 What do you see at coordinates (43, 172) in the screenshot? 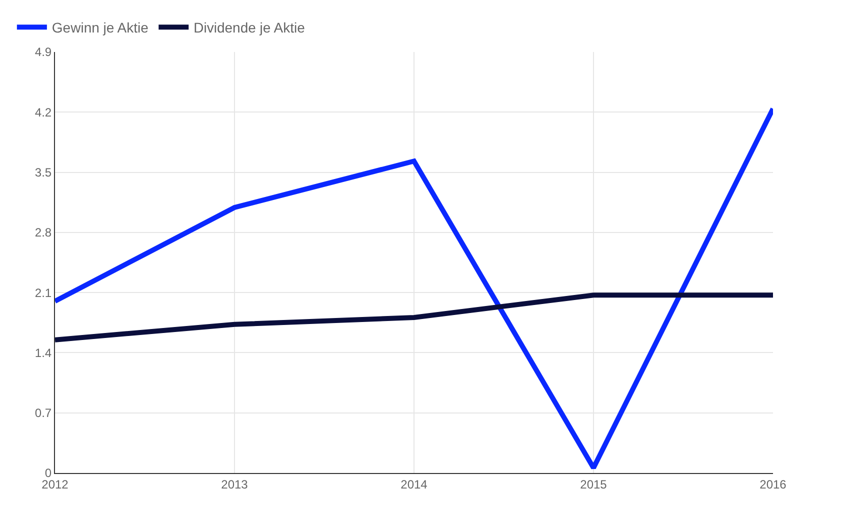
I see `y-tick-label: 3.5` at bounding box center [43, 172].